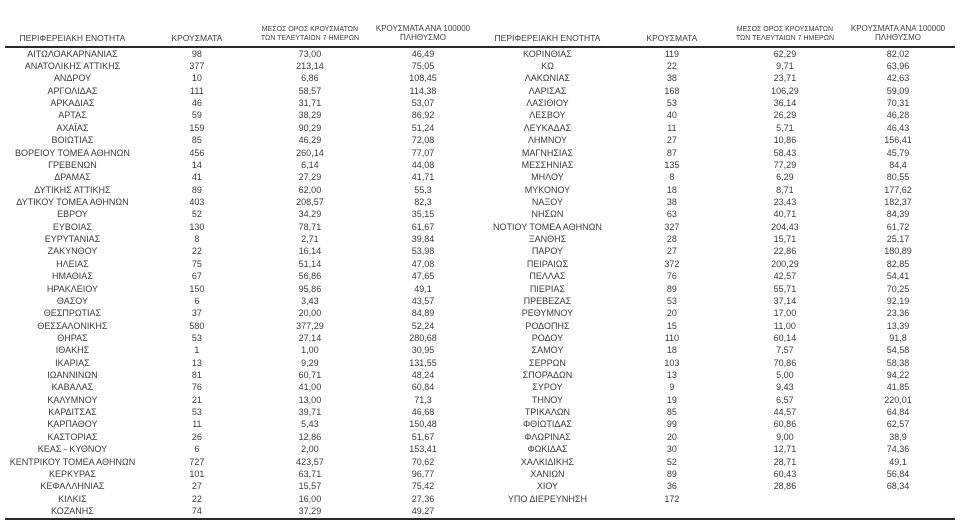 This screenshot has height=523, width=960. I want to click on per100k-cell: 51,67, so click(423, 436).